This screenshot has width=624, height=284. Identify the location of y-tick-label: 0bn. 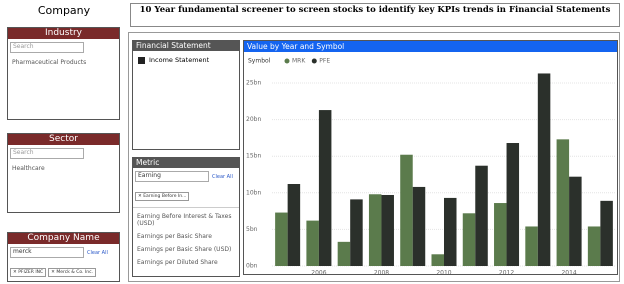
(252, 266).